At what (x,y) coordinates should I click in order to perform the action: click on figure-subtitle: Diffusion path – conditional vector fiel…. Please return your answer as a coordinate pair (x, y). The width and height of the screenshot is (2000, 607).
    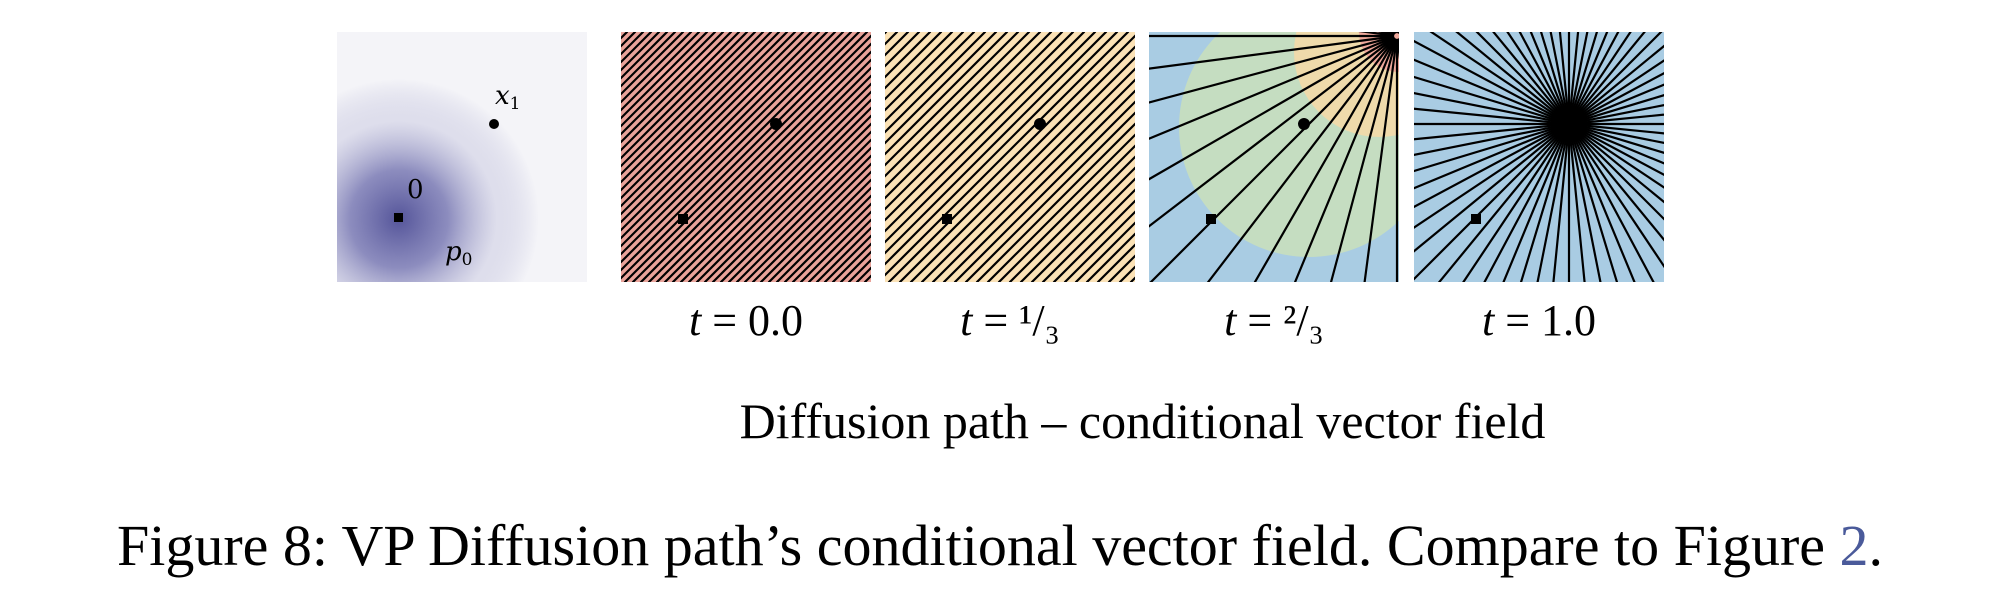
    Looking at the image, I should click on (1142, 421).